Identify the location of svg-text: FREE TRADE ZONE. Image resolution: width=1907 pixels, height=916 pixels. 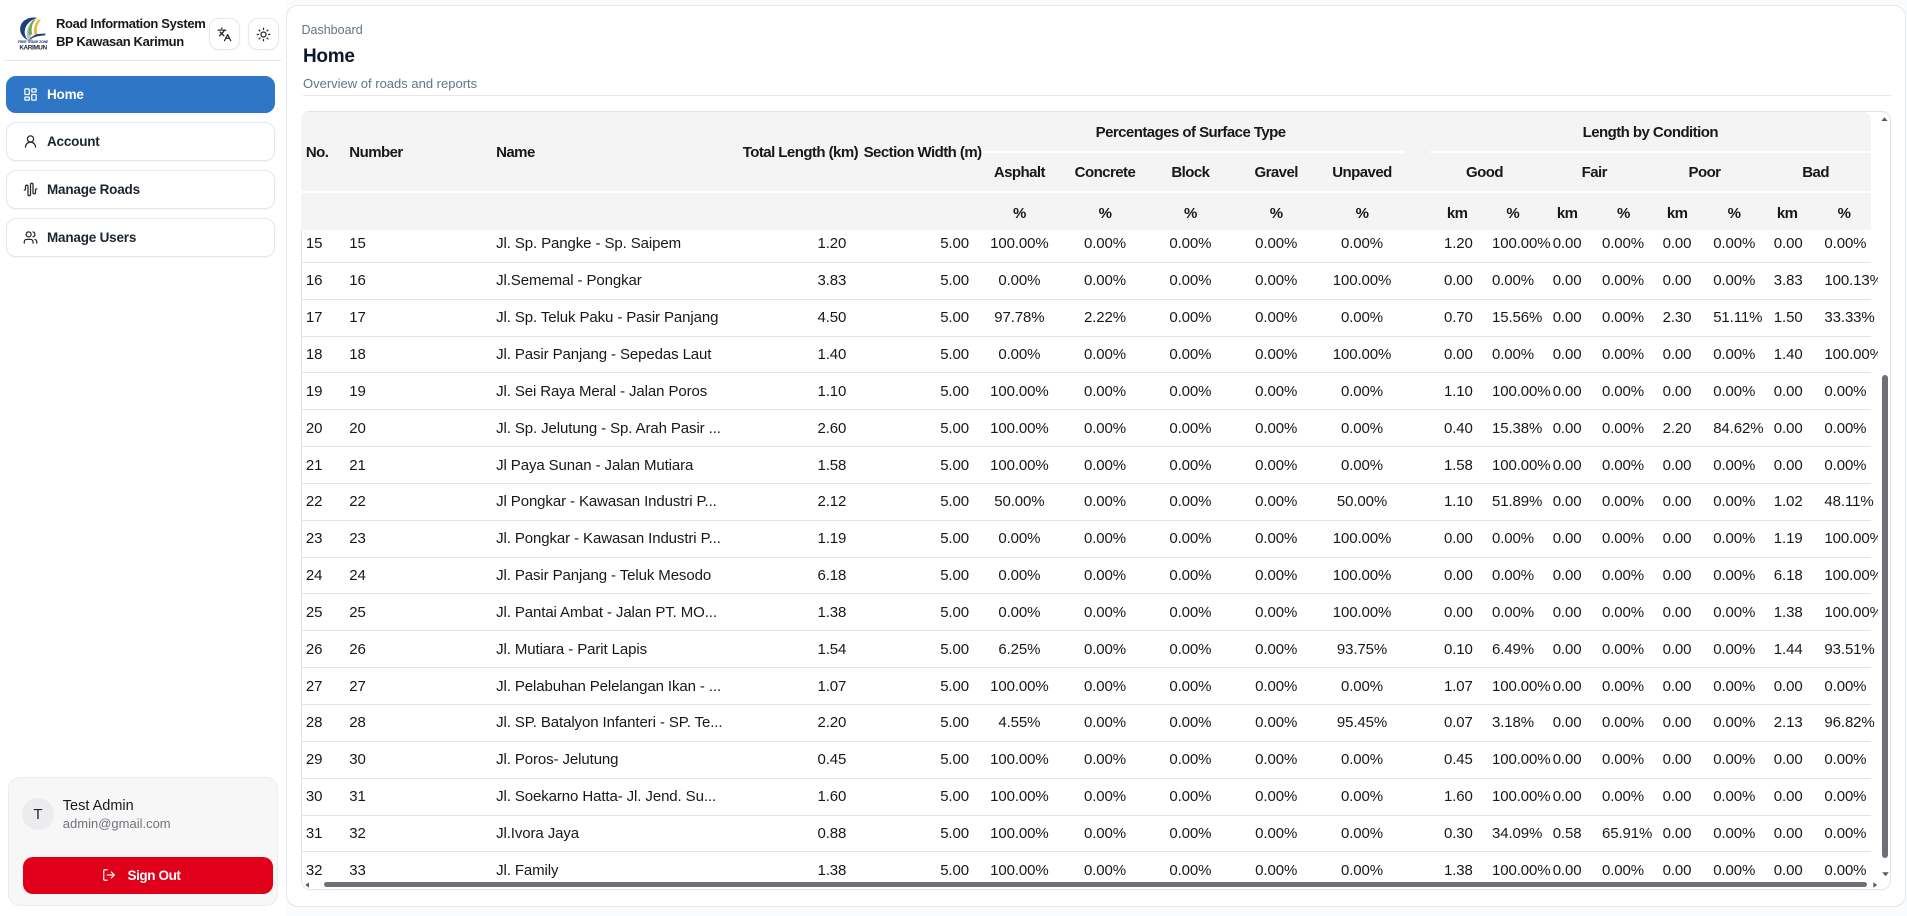
(33, 41).